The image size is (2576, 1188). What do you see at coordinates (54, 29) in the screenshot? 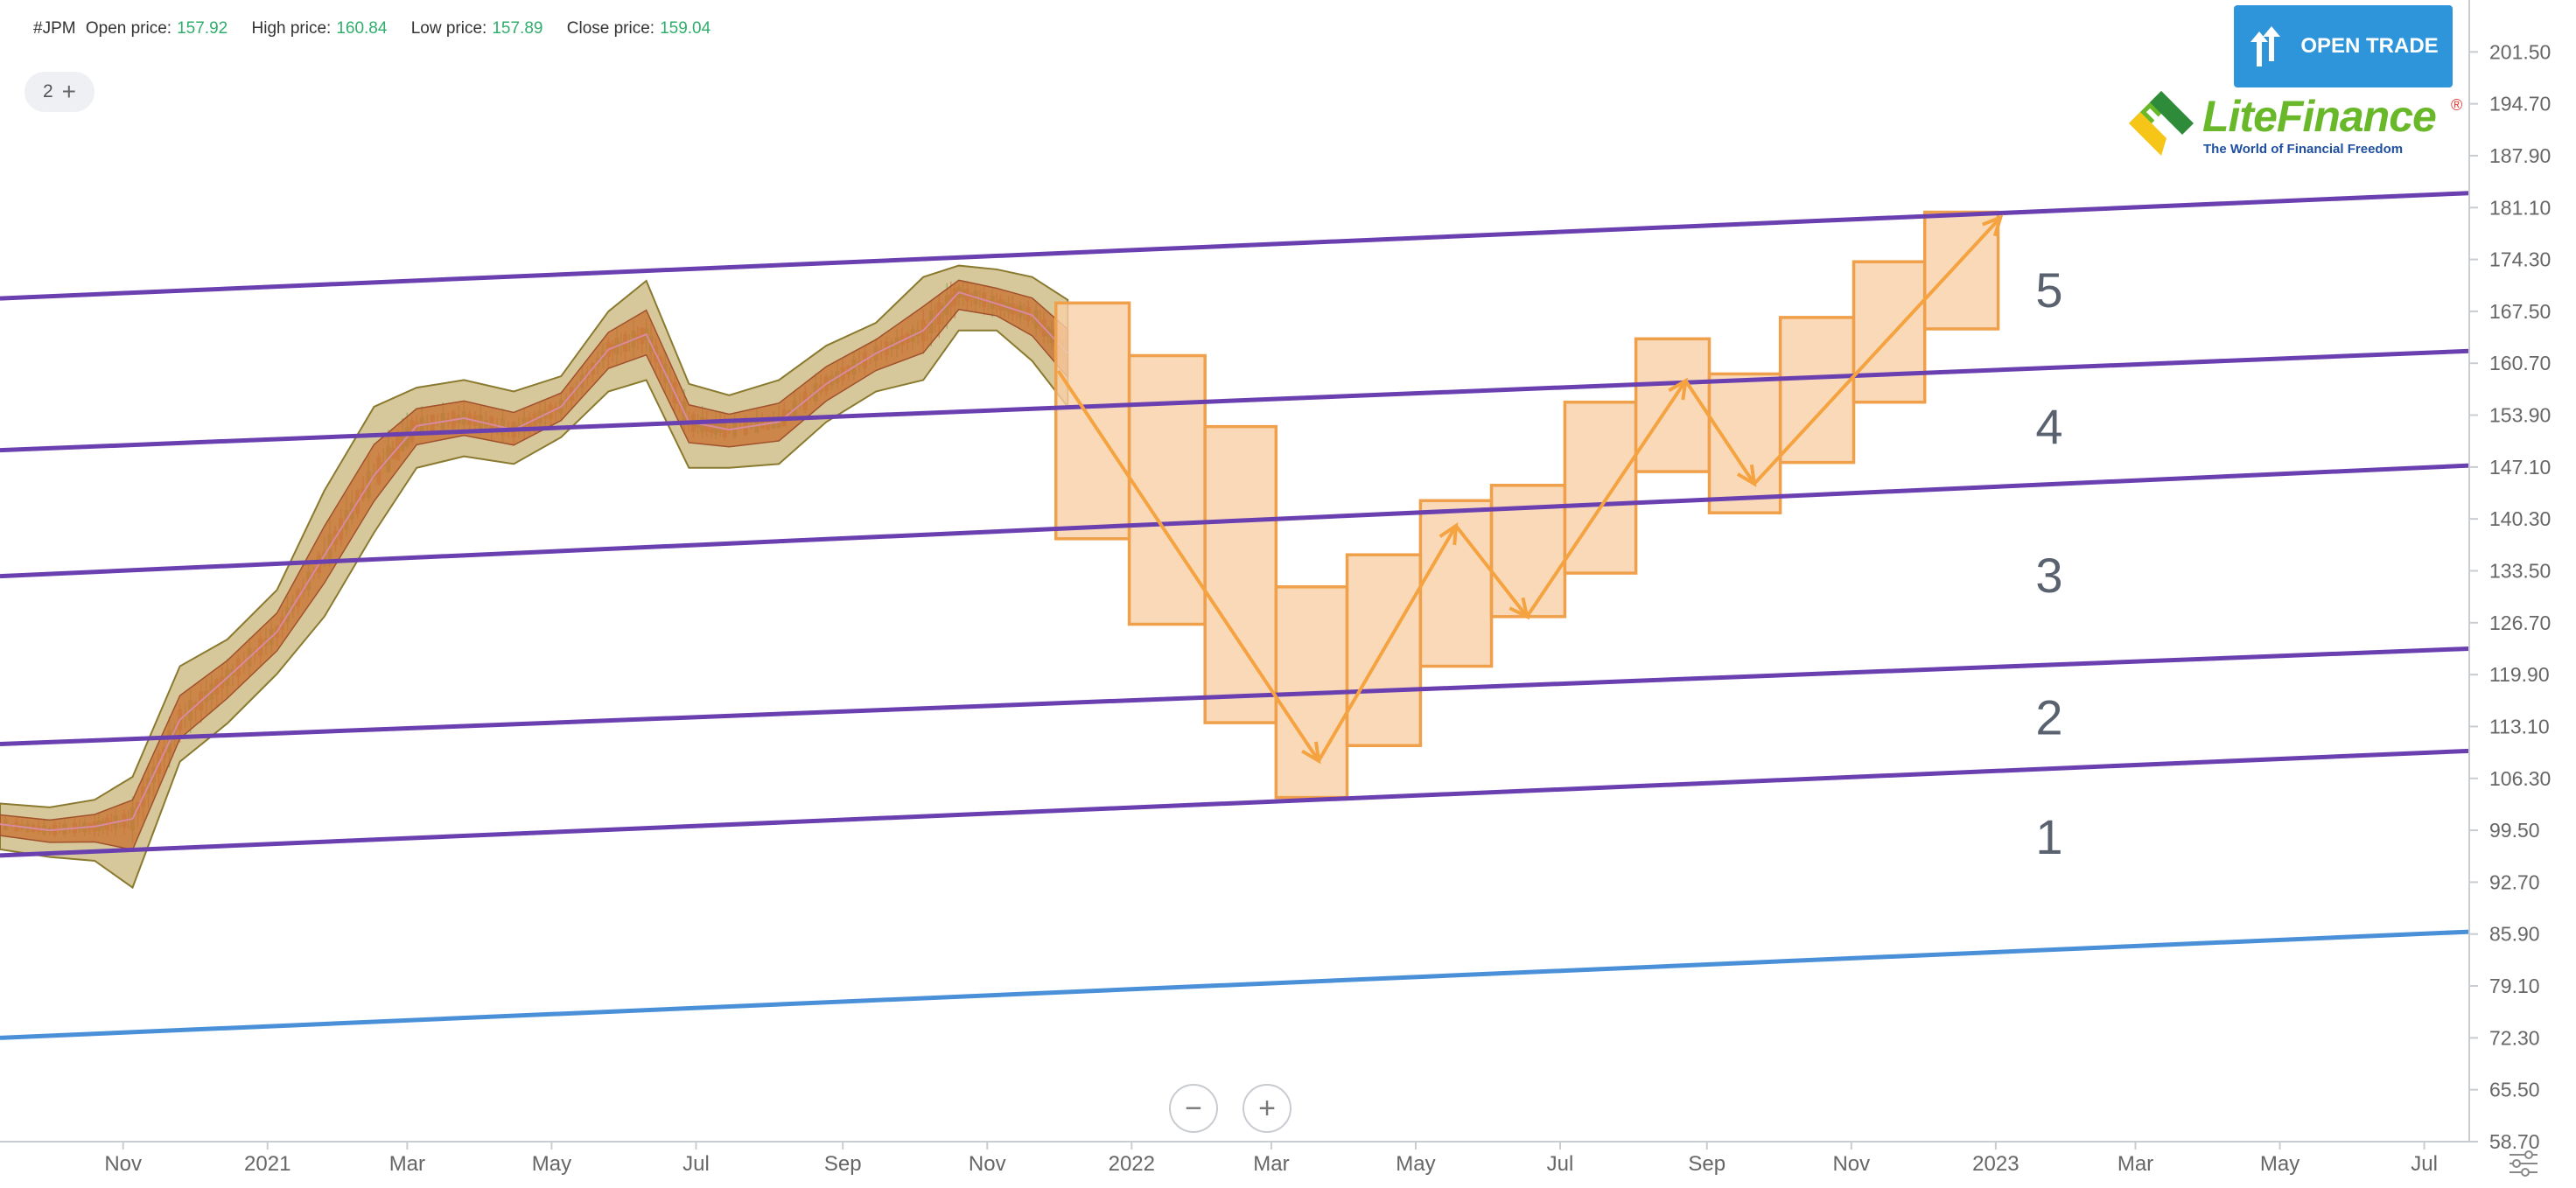
I see `symbol-label: #JPM` at bounding box center [54, 29].